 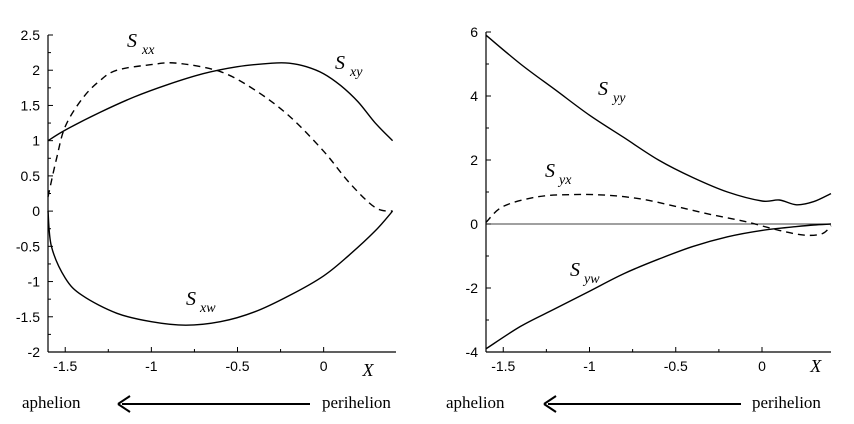 What do you see at coordinates (207, 308) in the screenshot?
I see `series-label-subscript: xw` at bounding box center [207, 308].